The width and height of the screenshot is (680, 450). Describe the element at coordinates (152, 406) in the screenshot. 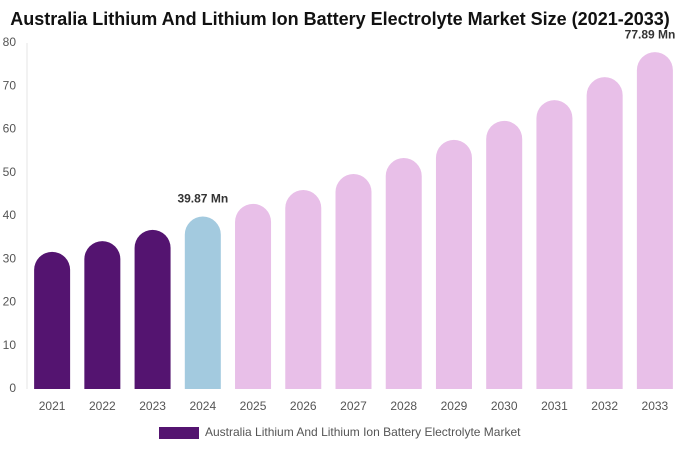

I see `x-tick-label: 2023` at that location.